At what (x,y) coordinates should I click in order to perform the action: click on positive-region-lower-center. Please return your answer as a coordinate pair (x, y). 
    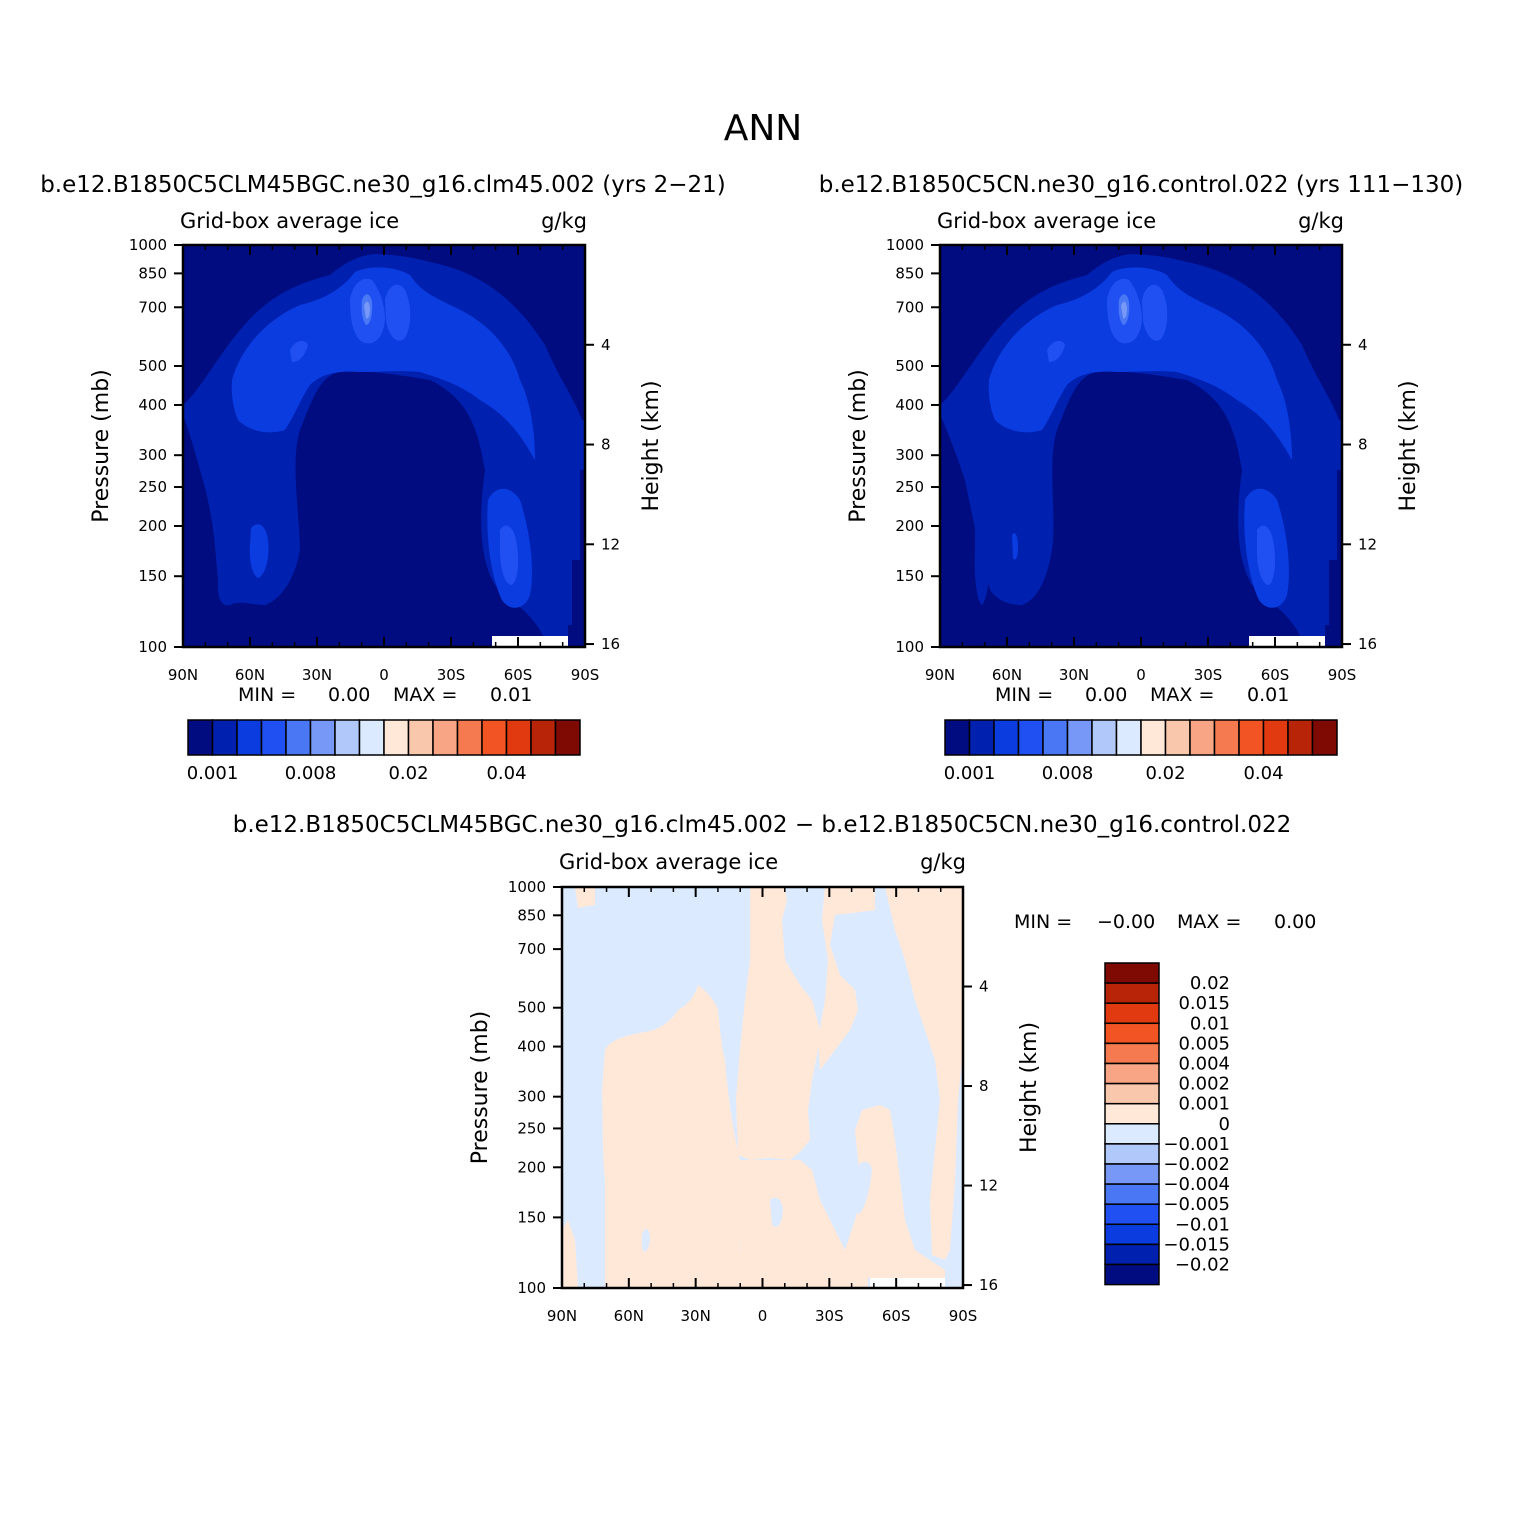
    Looking at the image, I should click on (842, 1196).